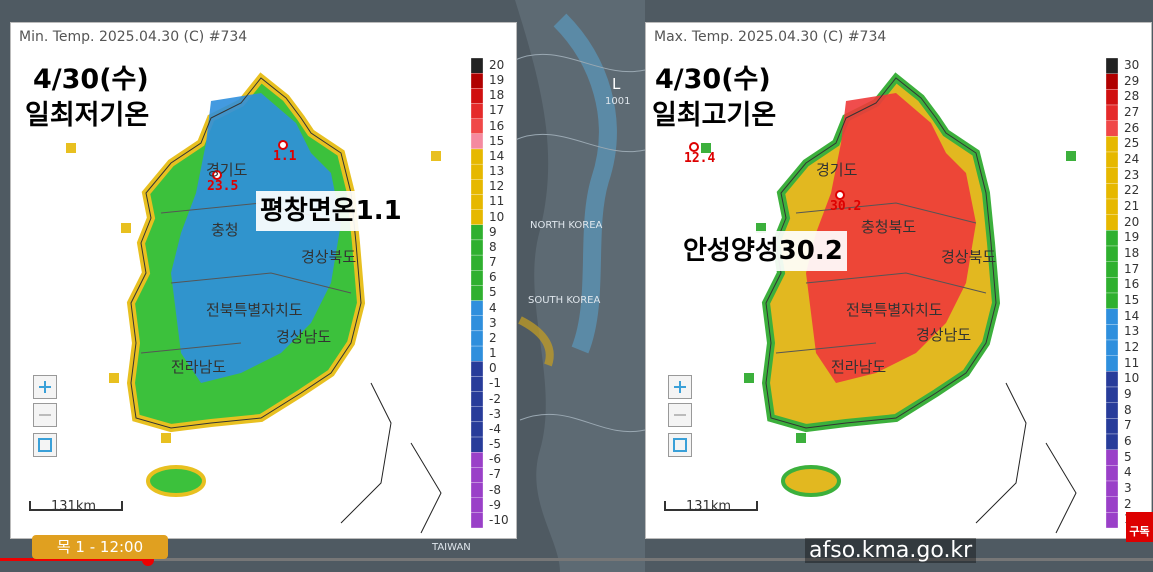 The image size is (1153, 572). What do you see at coordinates (495, 428) in the screenshot?
I see `colorbar-label: -4` at bounding box center [495, 428].